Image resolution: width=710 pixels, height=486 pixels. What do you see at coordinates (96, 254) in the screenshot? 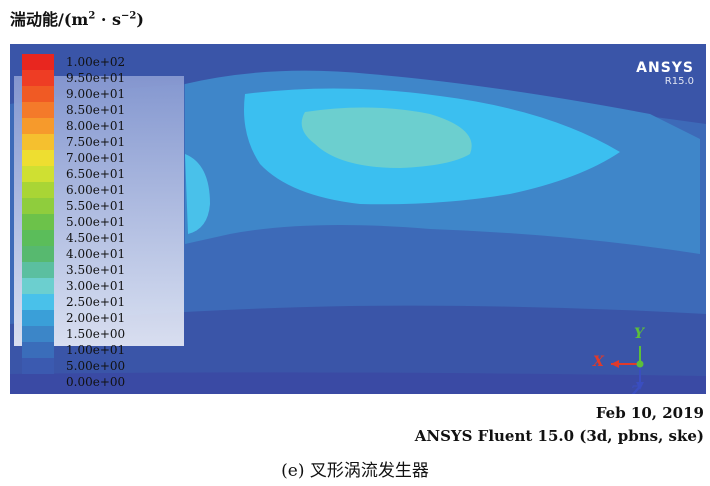
I see `legend-label: 4.00e+01` at bounding box center [96, 254].